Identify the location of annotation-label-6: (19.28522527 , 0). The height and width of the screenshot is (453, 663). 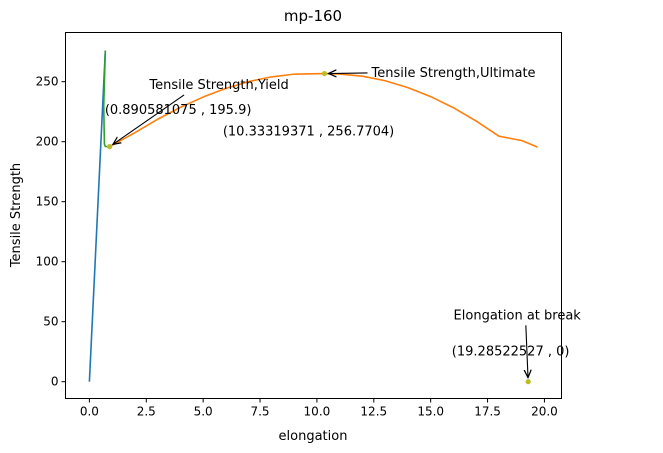
(511, 351).